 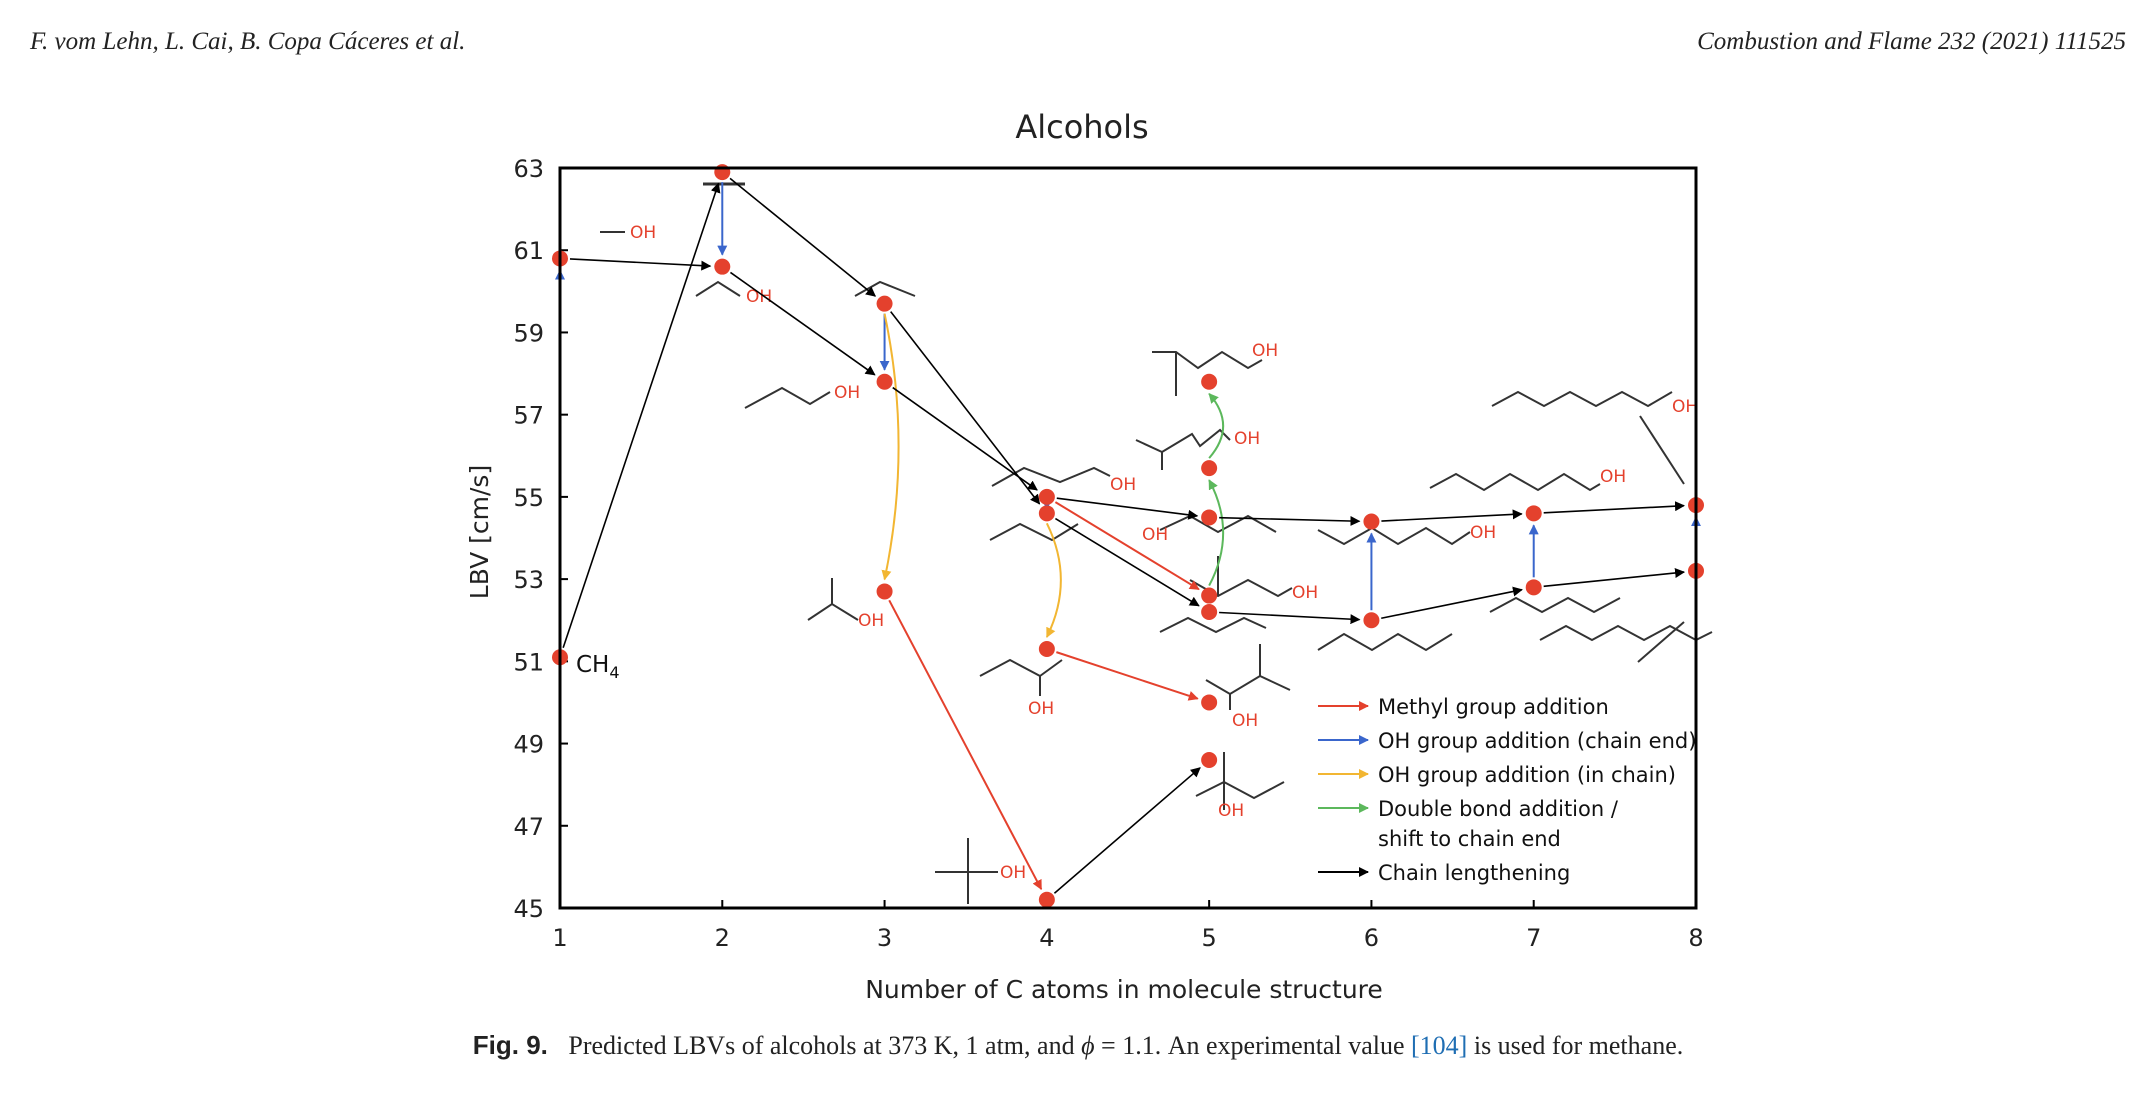 I want to click on legend-label-line2: shift to chain end, so click(x=1469, y=839).